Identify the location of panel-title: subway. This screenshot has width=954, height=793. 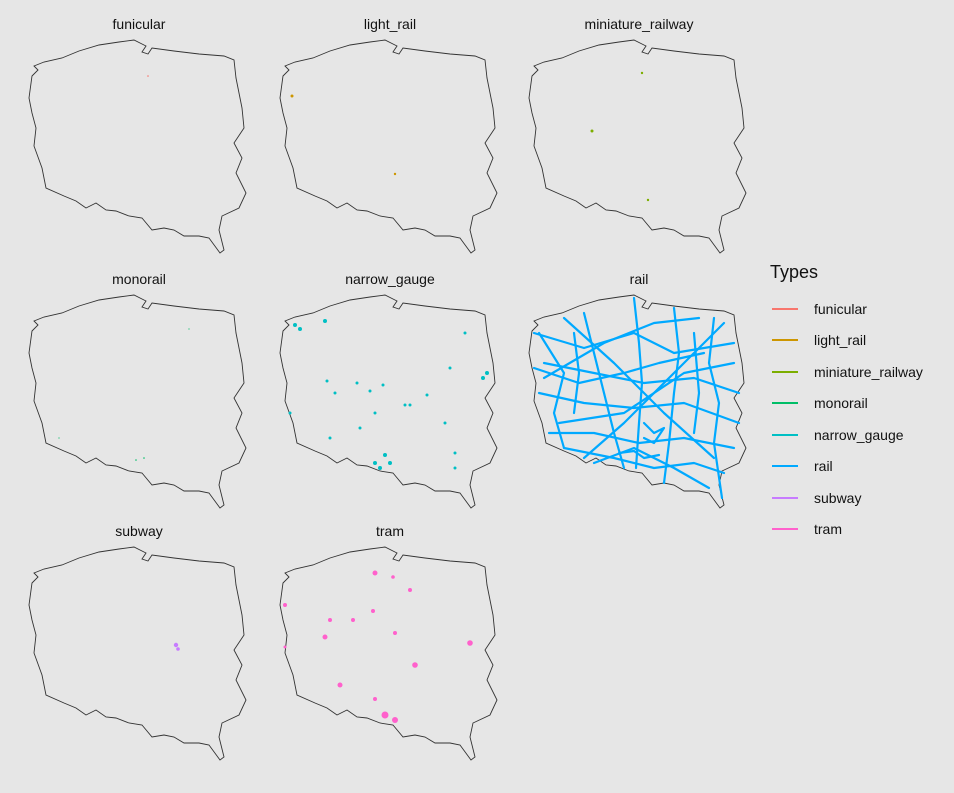
(139, 531).